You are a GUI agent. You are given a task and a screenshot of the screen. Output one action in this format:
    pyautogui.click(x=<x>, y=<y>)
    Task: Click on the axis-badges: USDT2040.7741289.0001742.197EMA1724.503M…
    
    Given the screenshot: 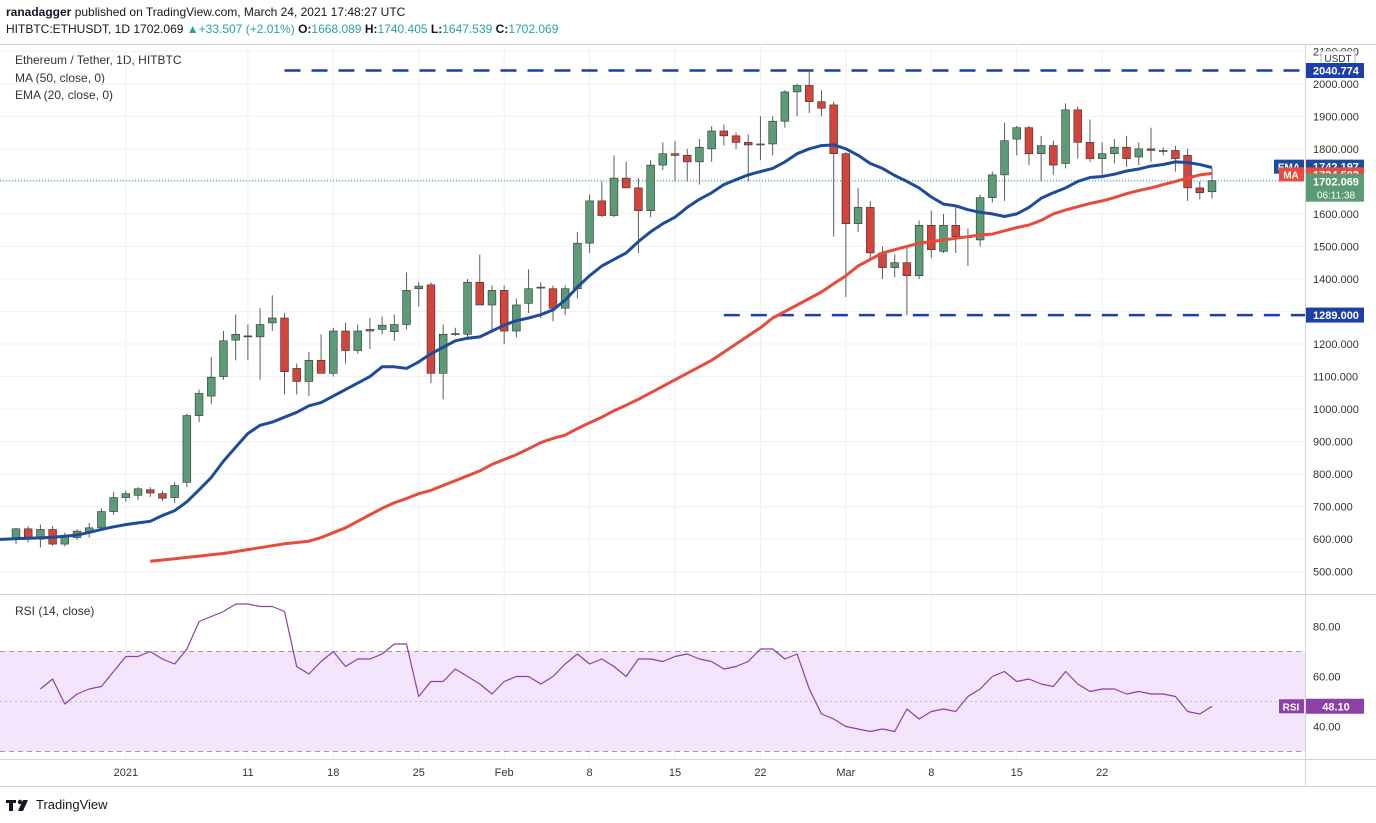 What is the action you would take?
    pyautogui.click(x=1319, y=382)
    